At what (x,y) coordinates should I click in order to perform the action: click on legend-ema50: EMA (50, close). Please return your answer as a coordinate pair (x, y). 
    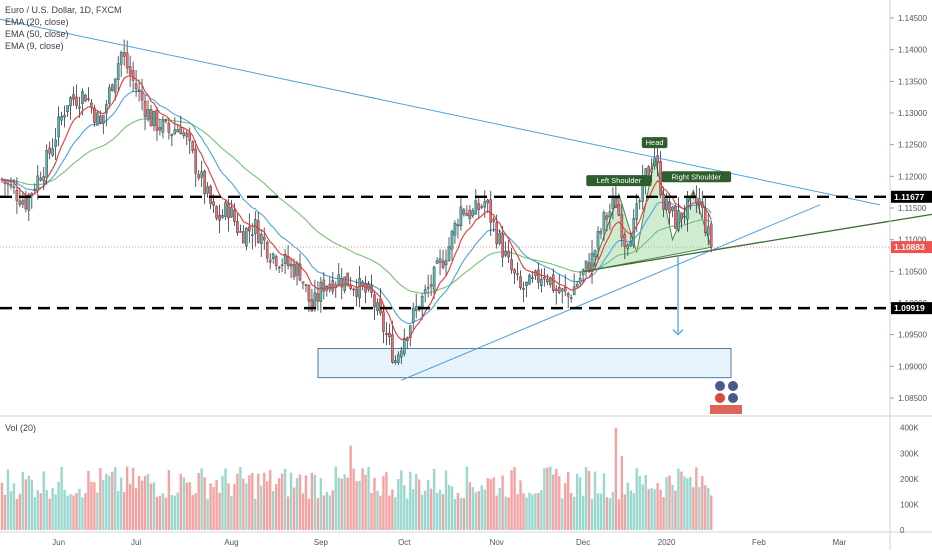
    Looking at the image, I should click on (37, 34).